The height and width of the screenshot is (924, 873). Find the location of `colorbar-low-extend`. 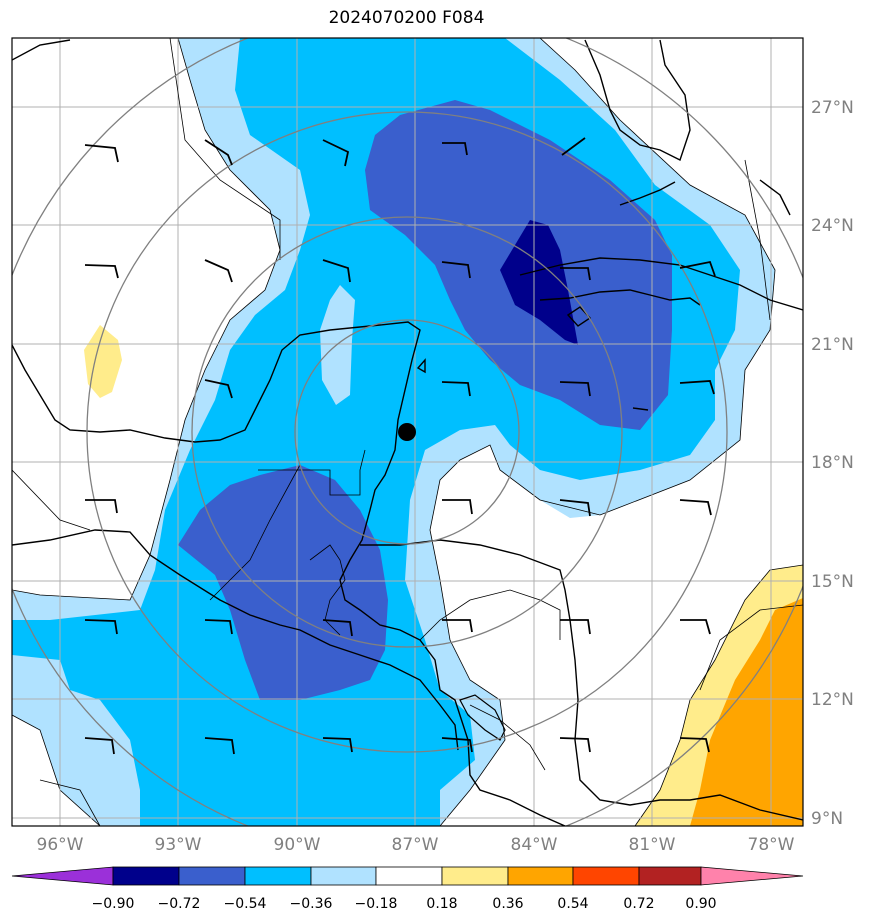

colorbar-low-extend is located at coordinates (62, 876).